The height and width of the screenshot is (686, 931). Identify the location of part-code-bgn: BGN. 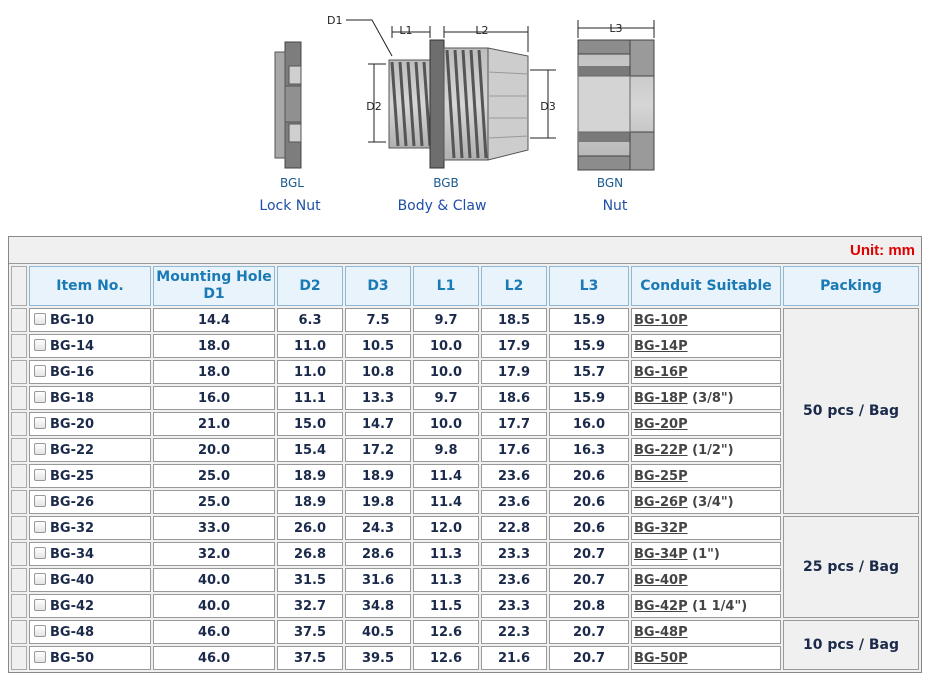
(610, 183).